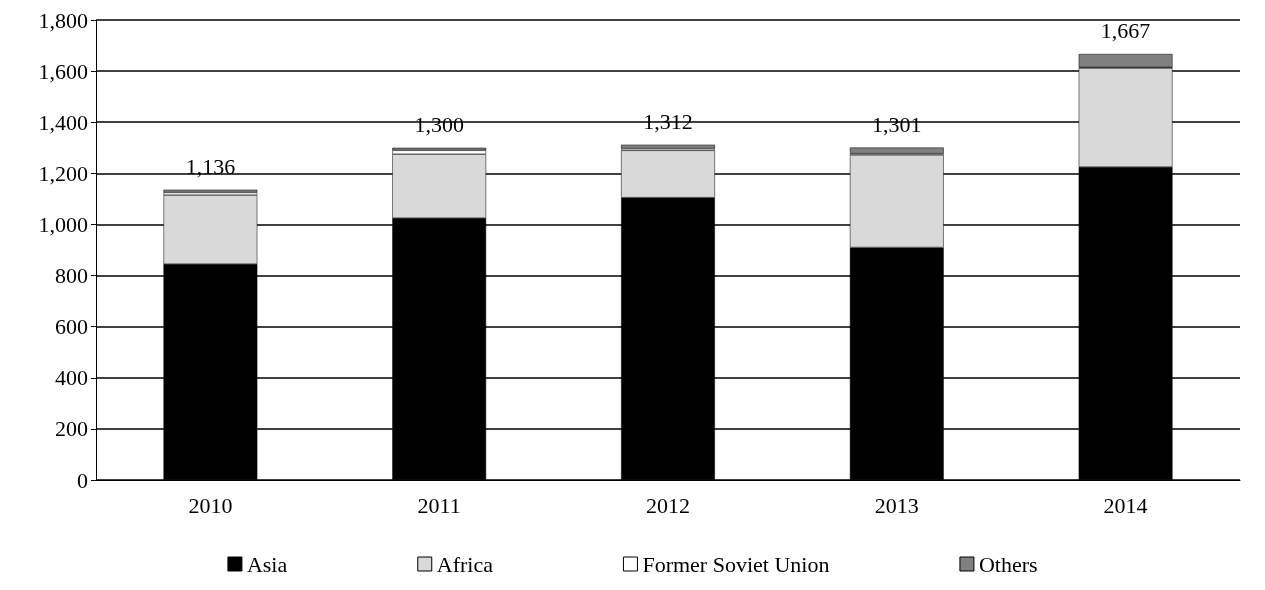  I want to click on x-tick-label: 2012, so click(668, 505).